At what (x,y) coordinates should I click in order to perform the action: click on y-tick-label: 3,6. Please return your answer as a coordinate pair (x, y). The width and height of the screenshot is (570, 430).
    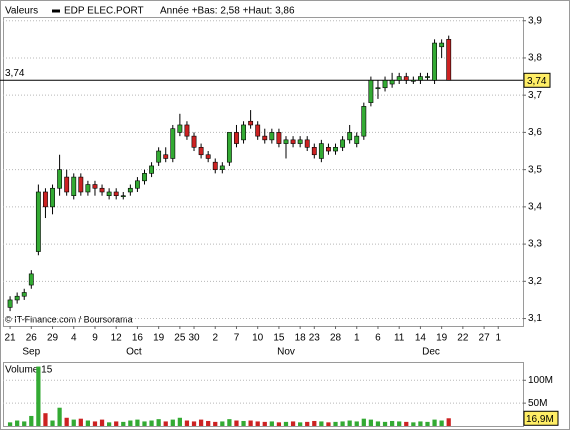
    Looking at the image, I should click on (535, 132).